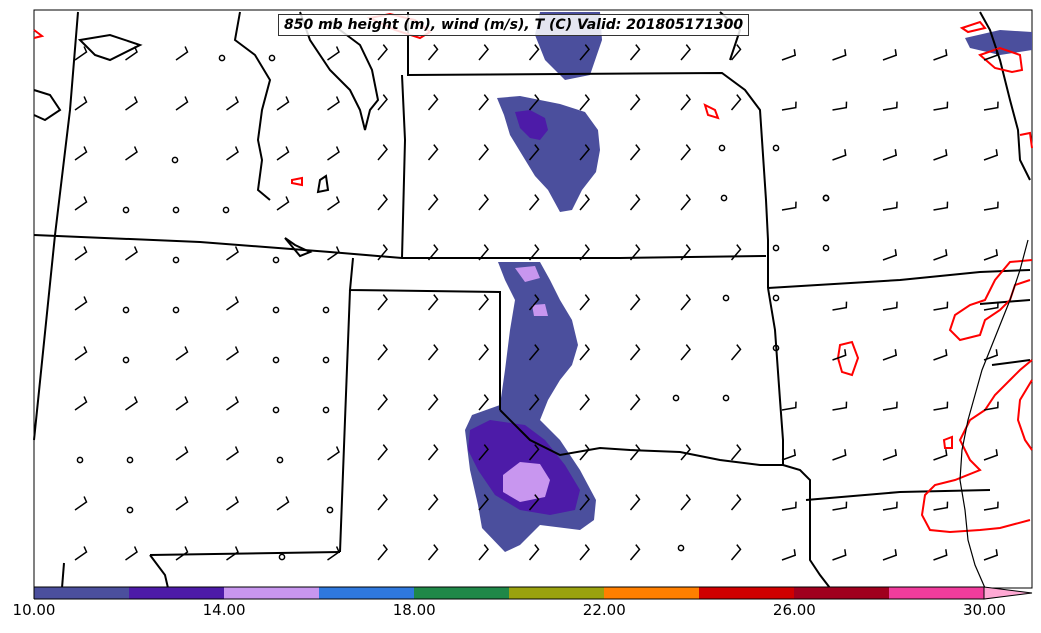 Image resolution: width=1041 pixels, height=633 pixels. Describe the element at coordinates (414, 610) in the screenshot. I see `colorbar-tick-label: 18.00` at that location.